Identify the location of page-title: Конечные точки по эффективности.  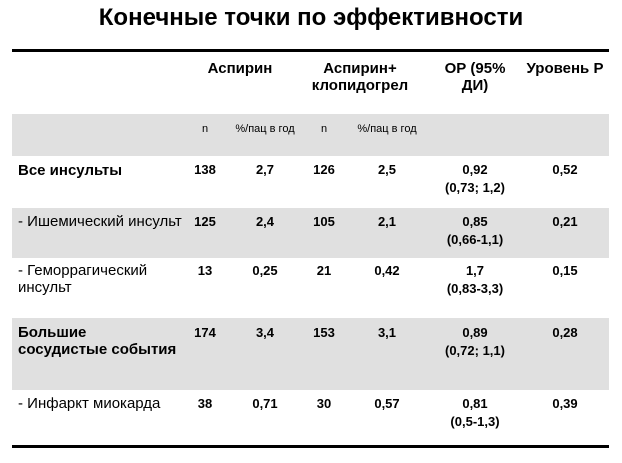
(311, 17).